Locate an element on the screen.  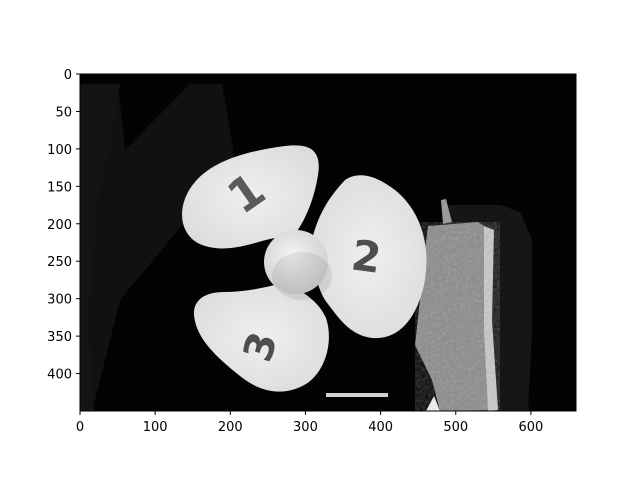
y-axis: 0 50 100 150 200 250 300 350 400 is located at coordinates (63, 225).